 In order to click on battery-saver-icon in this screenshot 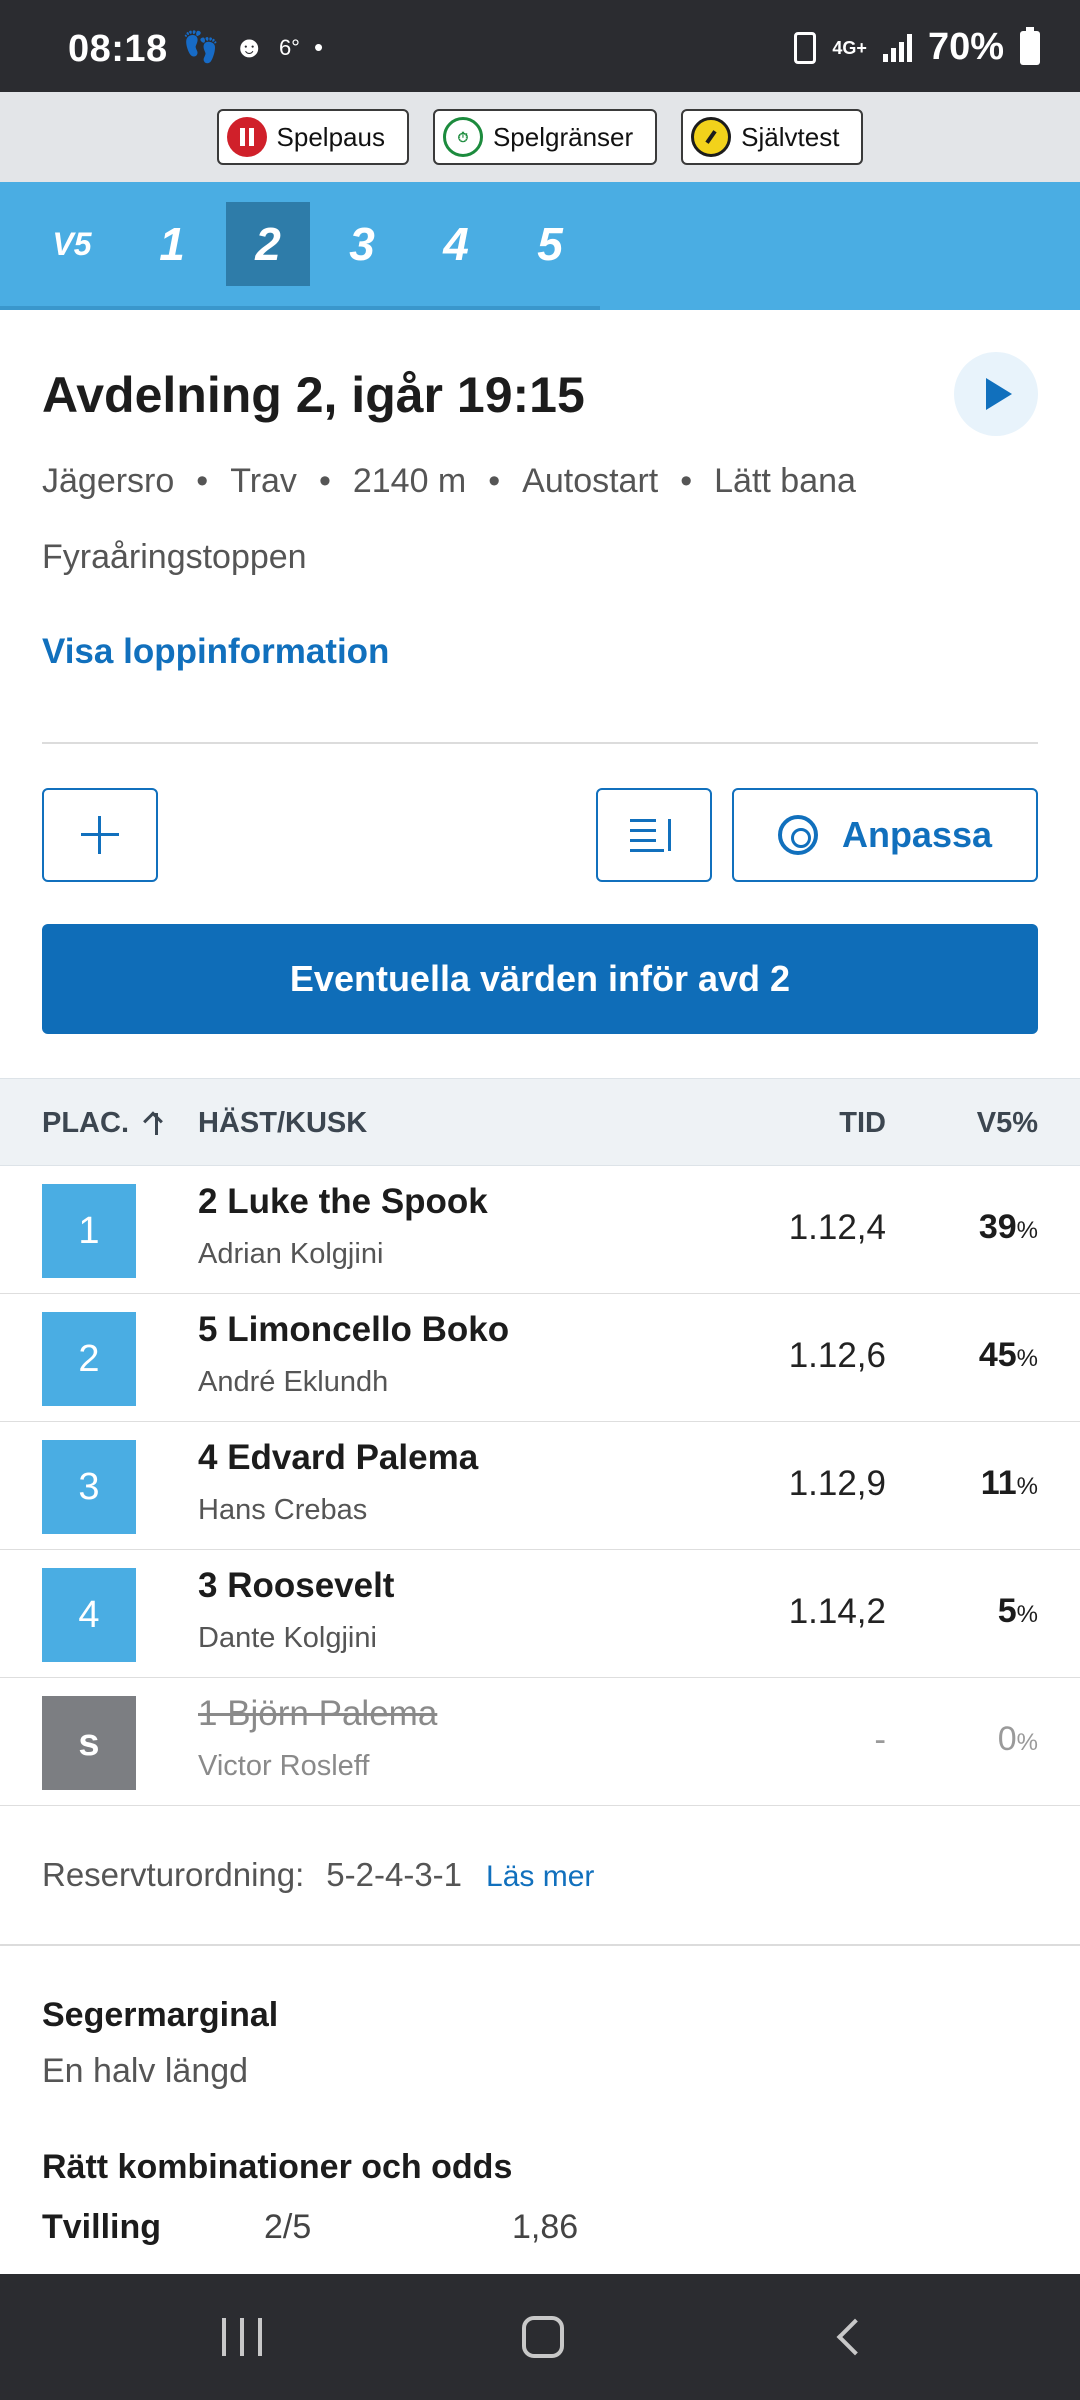, I will do `click(805, 47)`.